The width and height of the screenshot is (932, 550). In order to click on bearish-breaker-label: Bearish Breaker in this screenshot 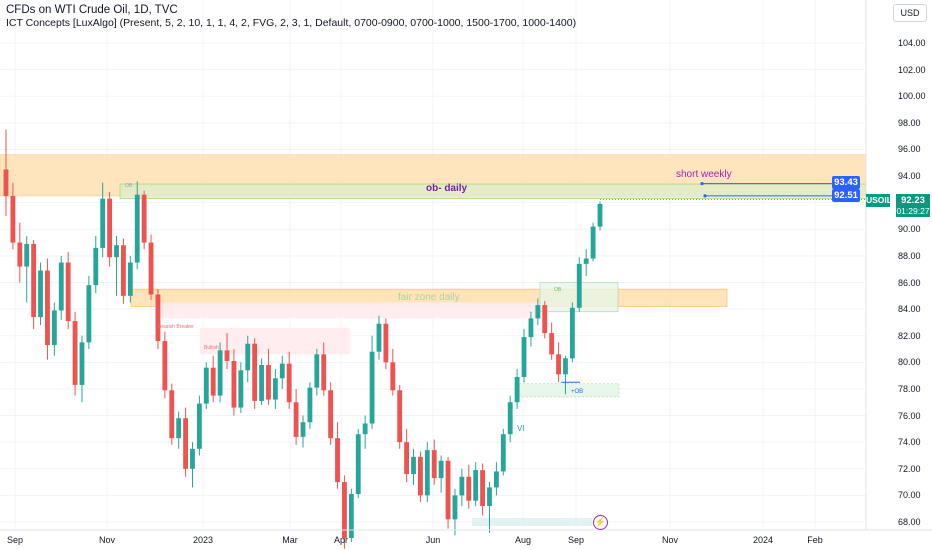, I will do `click(176, 327)`.